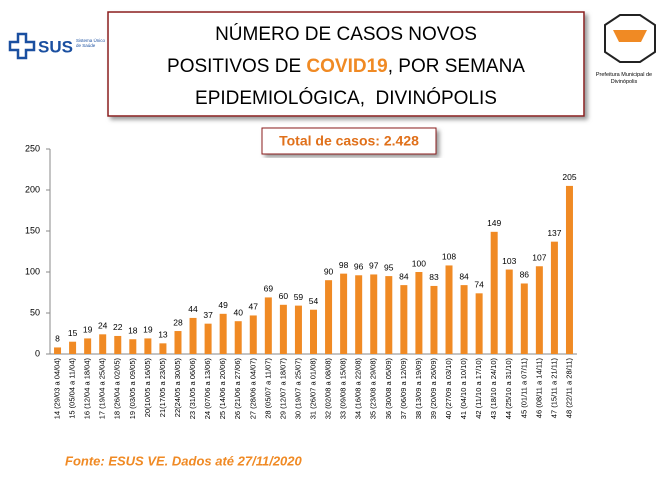  What do you see at coordinates (479, 285) in the screenshot?
I see `value-label: 74` at bounding box center [479, 285].